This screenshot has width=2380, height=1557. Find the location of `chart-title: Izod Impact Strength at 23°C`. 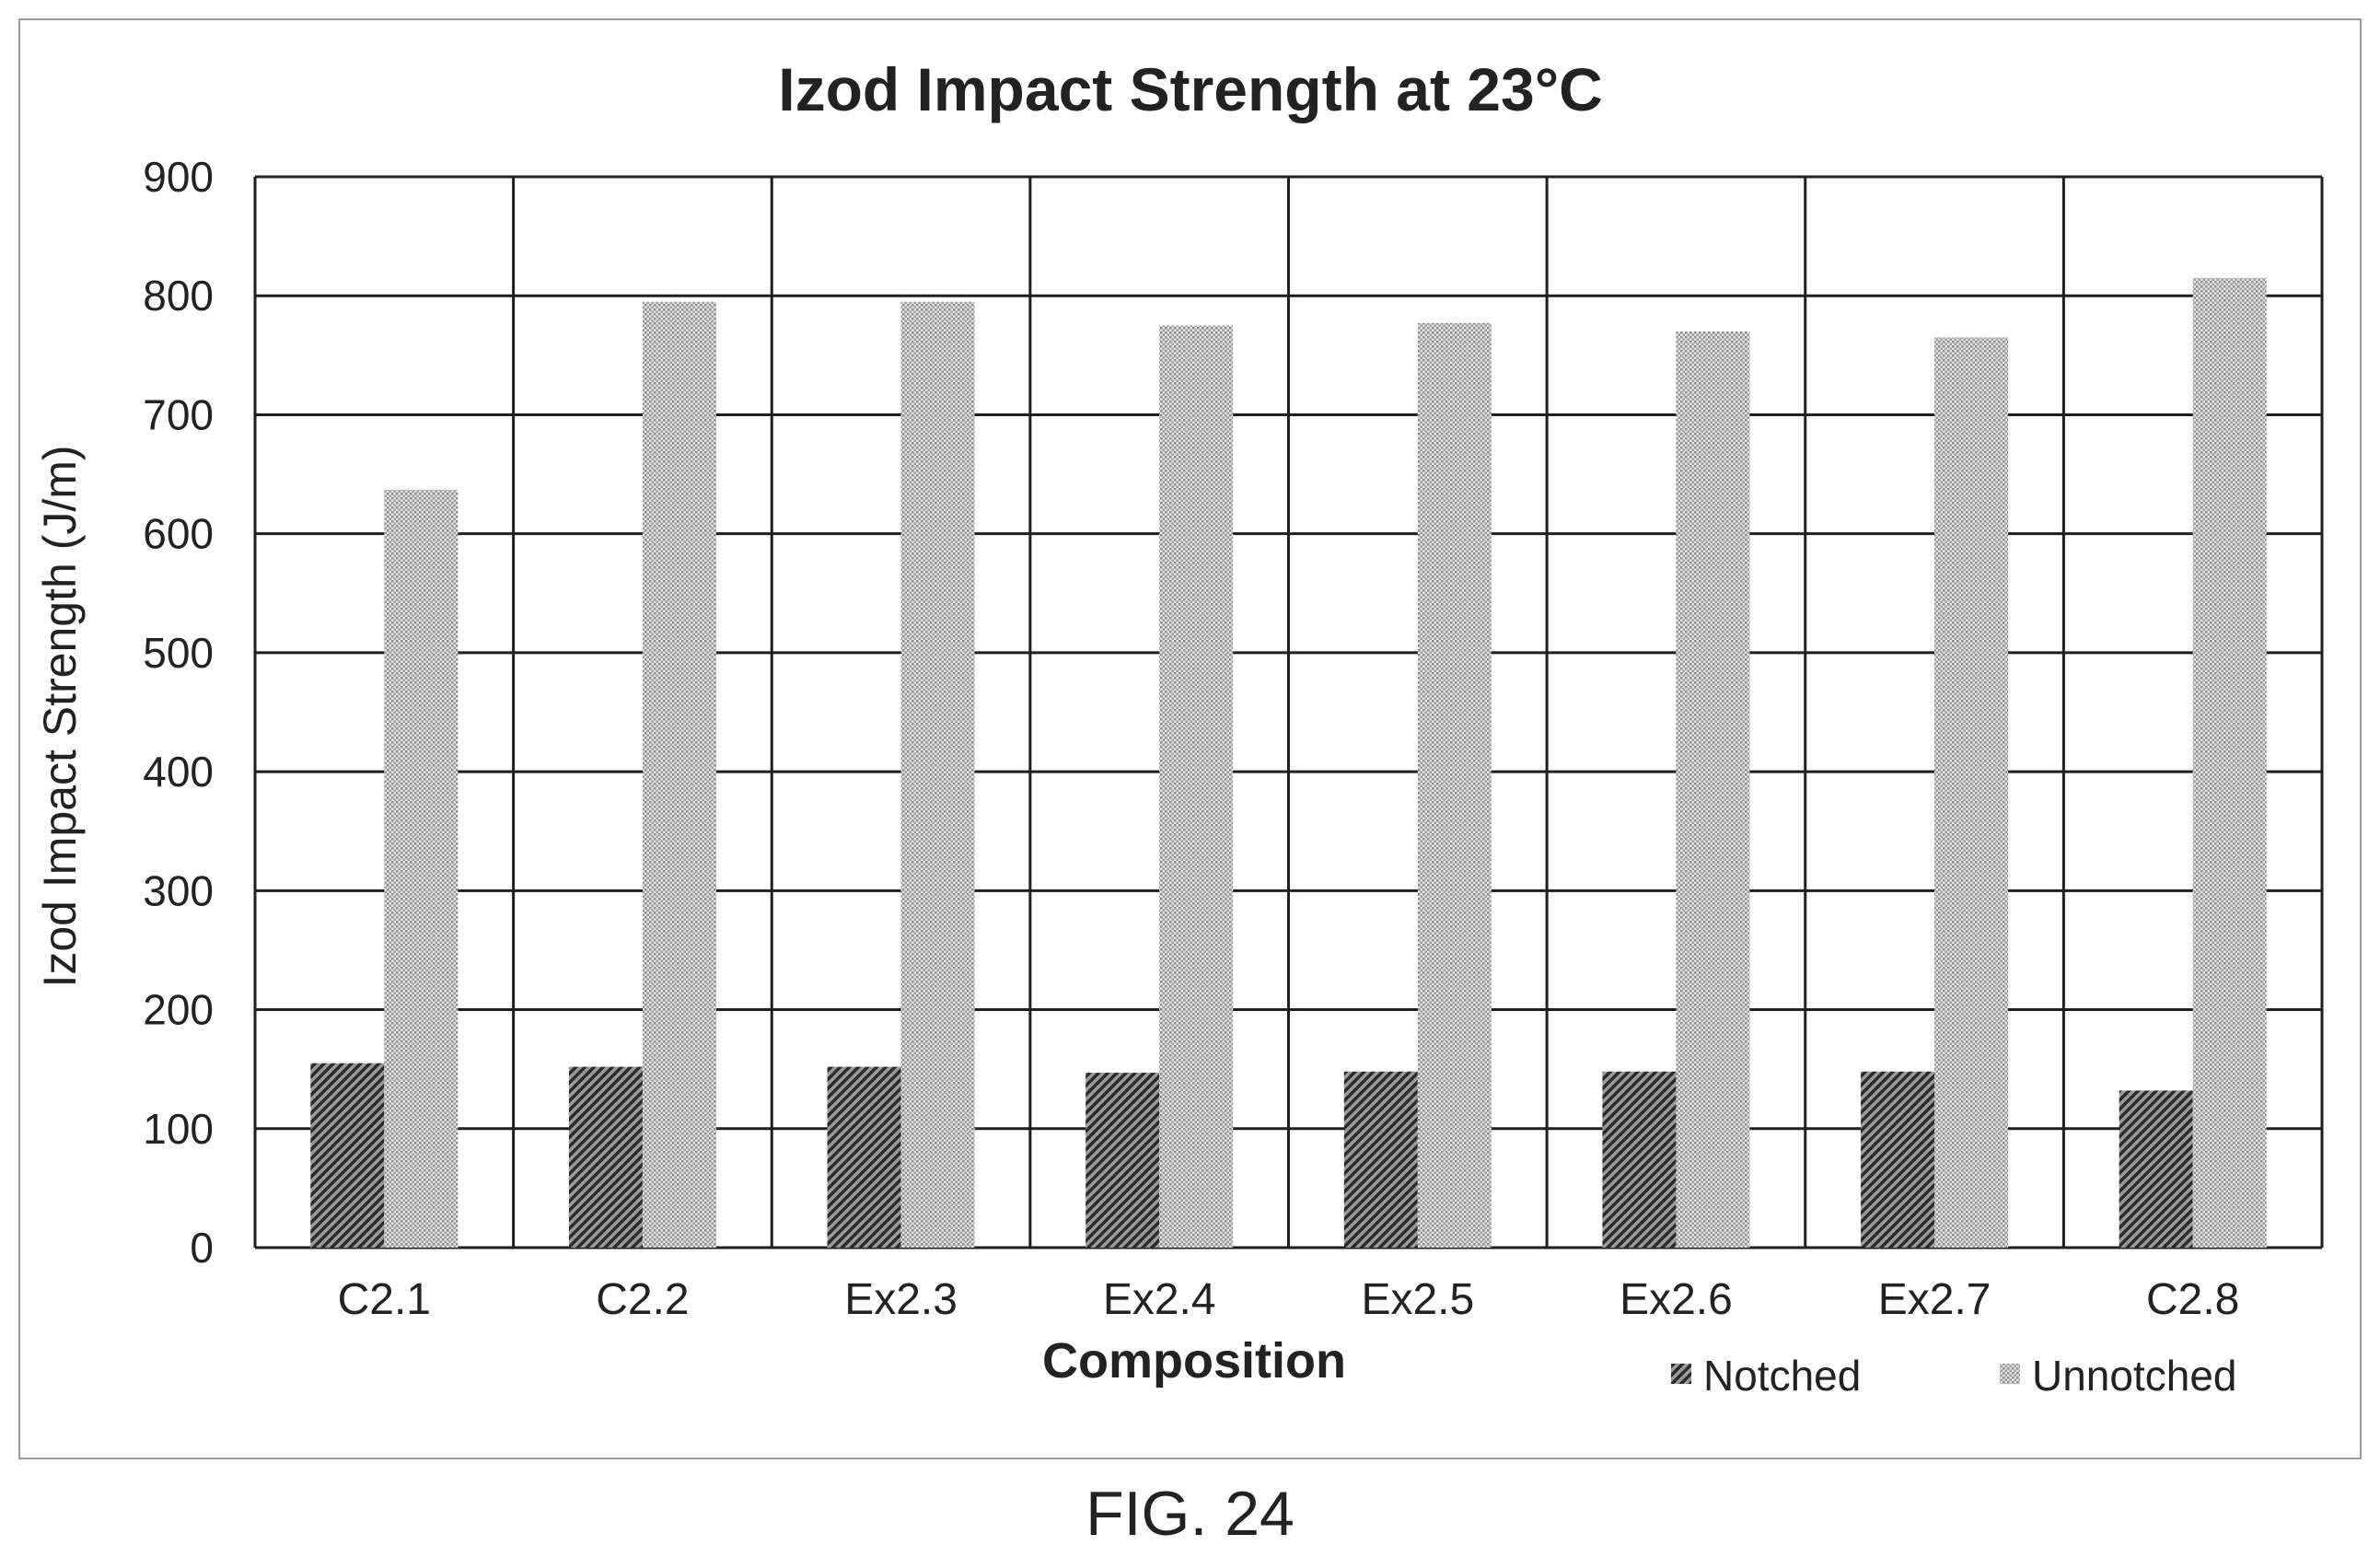

chart-title: Izod Impact Strength at 23°C is located at coordinates (1190, 89).